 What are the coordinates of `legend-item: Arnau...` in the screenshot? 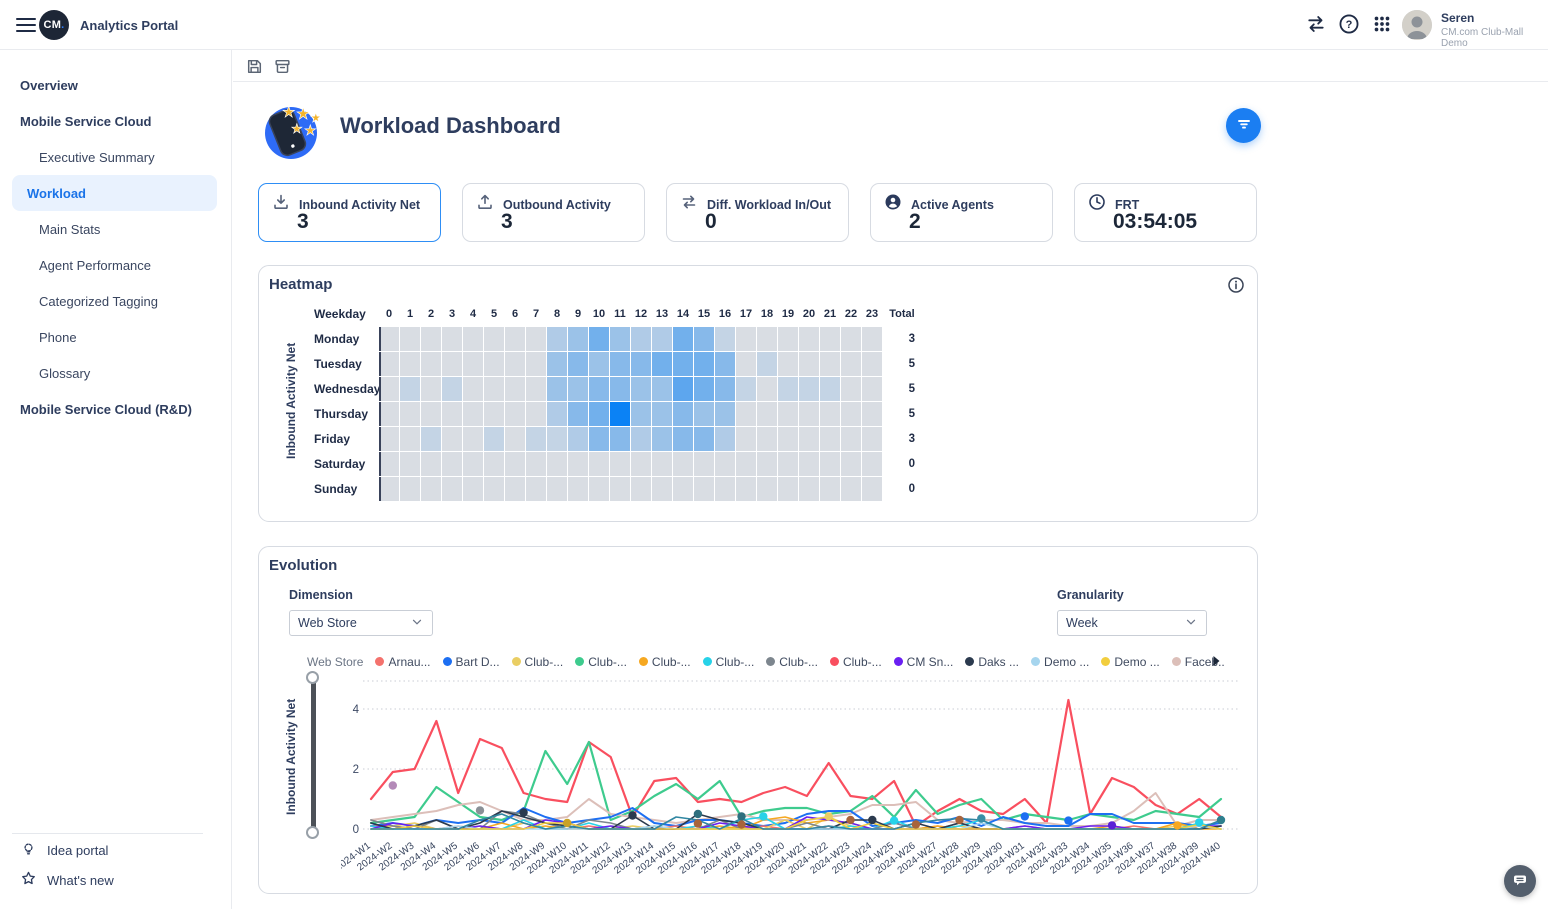 It's located at (403, 662).